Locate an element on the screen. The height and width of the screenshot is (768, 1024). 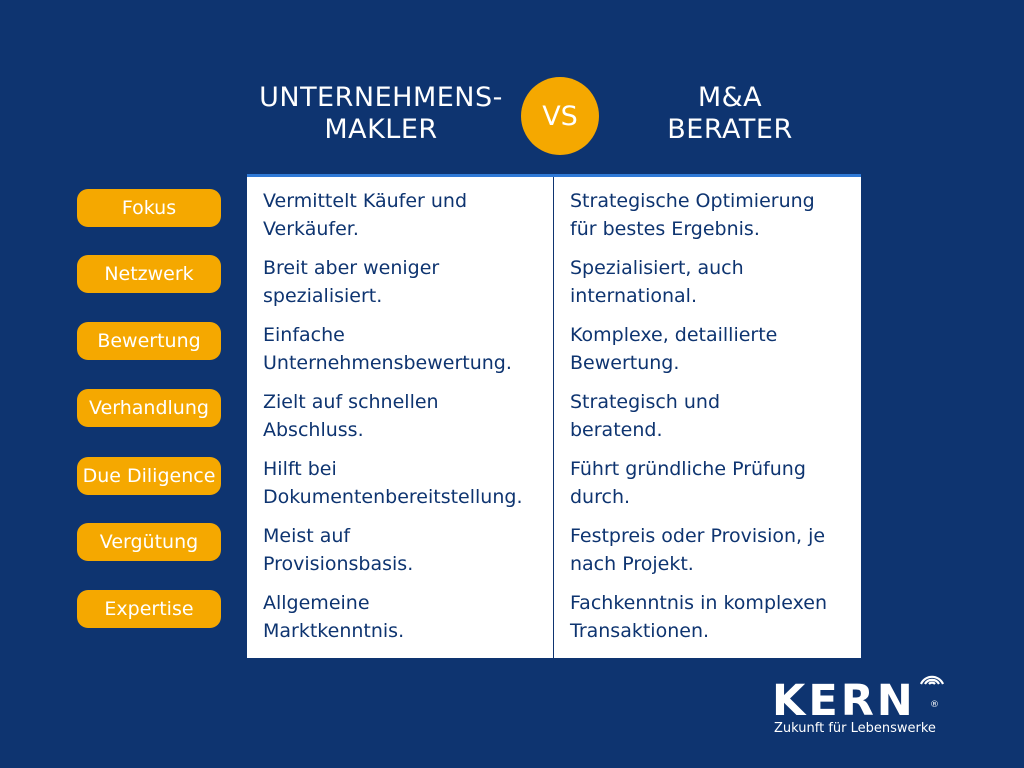
criterion-label-bewertung: Bewertung is located at coordinates (149, 341).